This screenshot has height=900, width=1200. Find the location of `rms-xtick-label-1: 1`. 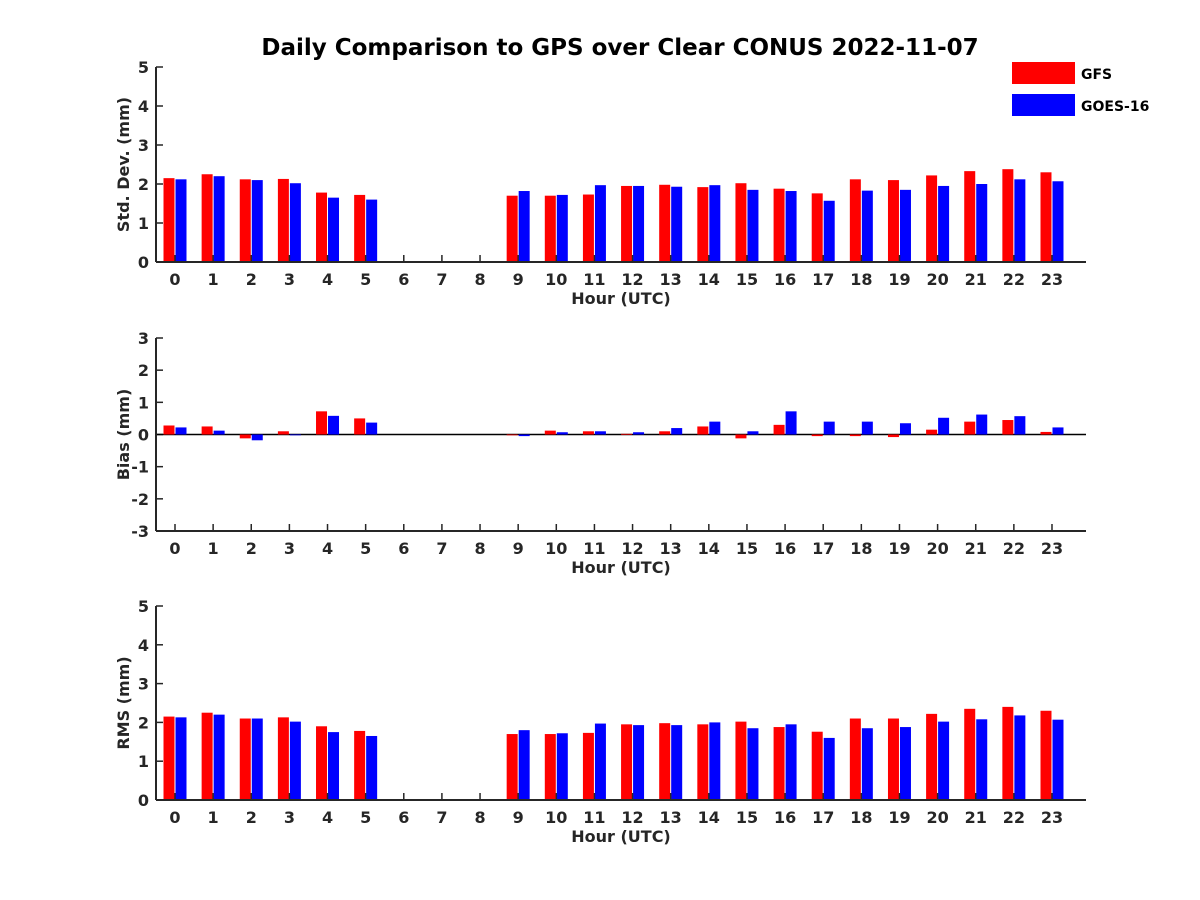

rms-xtick-label-1: 1 is located at coordinates (213, 817).